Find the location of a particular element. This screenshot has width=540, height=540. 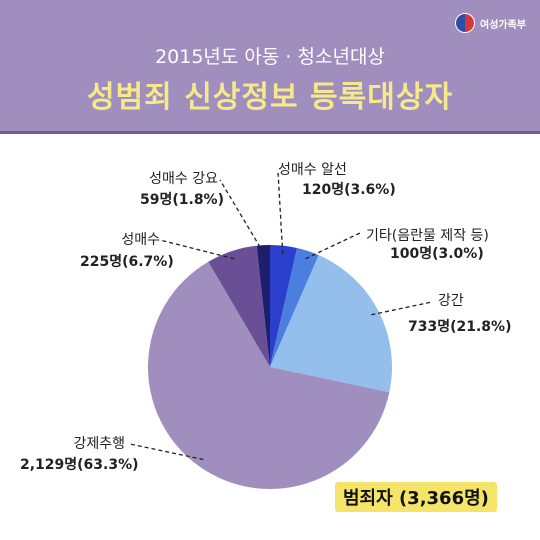

slice-value-label: 59명(1.8%) is located at coordinates (182, 199).